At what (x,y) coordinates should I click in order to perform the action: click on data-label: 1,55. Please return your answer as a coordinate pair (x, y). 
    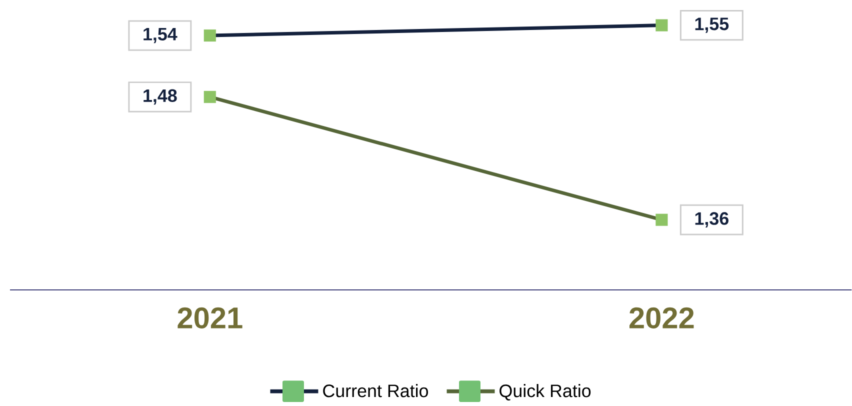
    Looking at the image, I should click on (712, 25).